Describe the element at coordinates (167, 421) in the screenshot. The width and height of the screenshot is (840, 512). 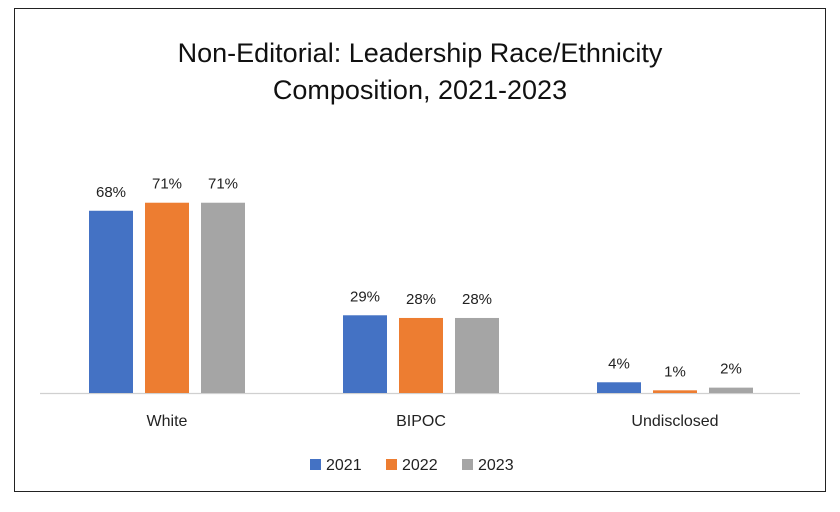
I see `category-label-white: White` at that location.